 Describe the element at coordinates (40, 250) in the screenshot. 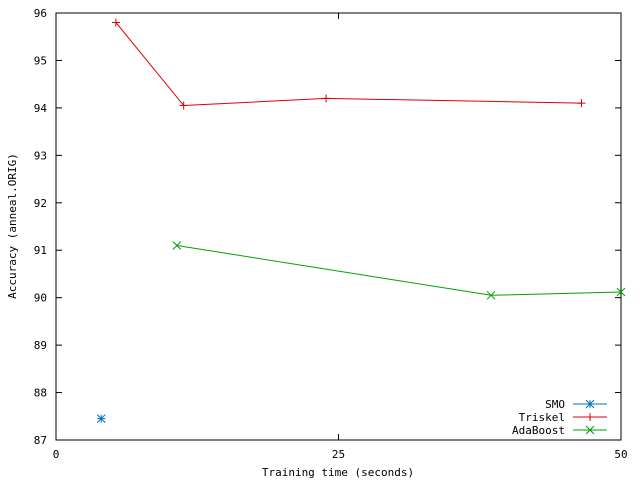

I see `y-tick-label: 91` at that location.